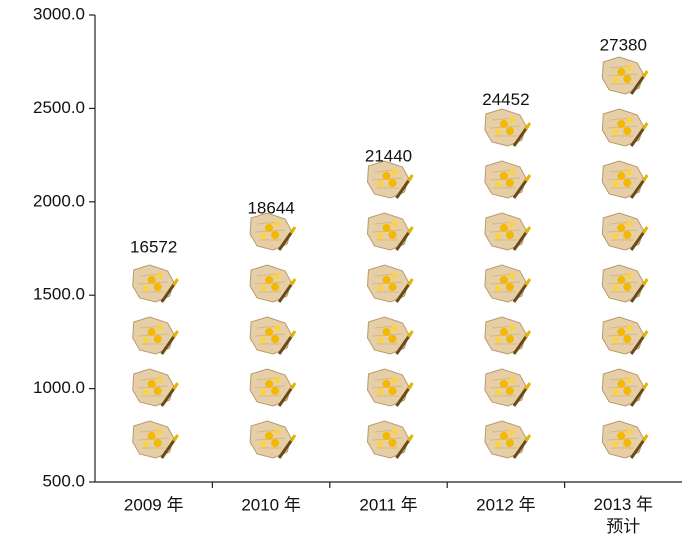  Describe the element at coordinates (388, 504) in the screenshot. I see `x-tick-label: 2011 年` at that location.